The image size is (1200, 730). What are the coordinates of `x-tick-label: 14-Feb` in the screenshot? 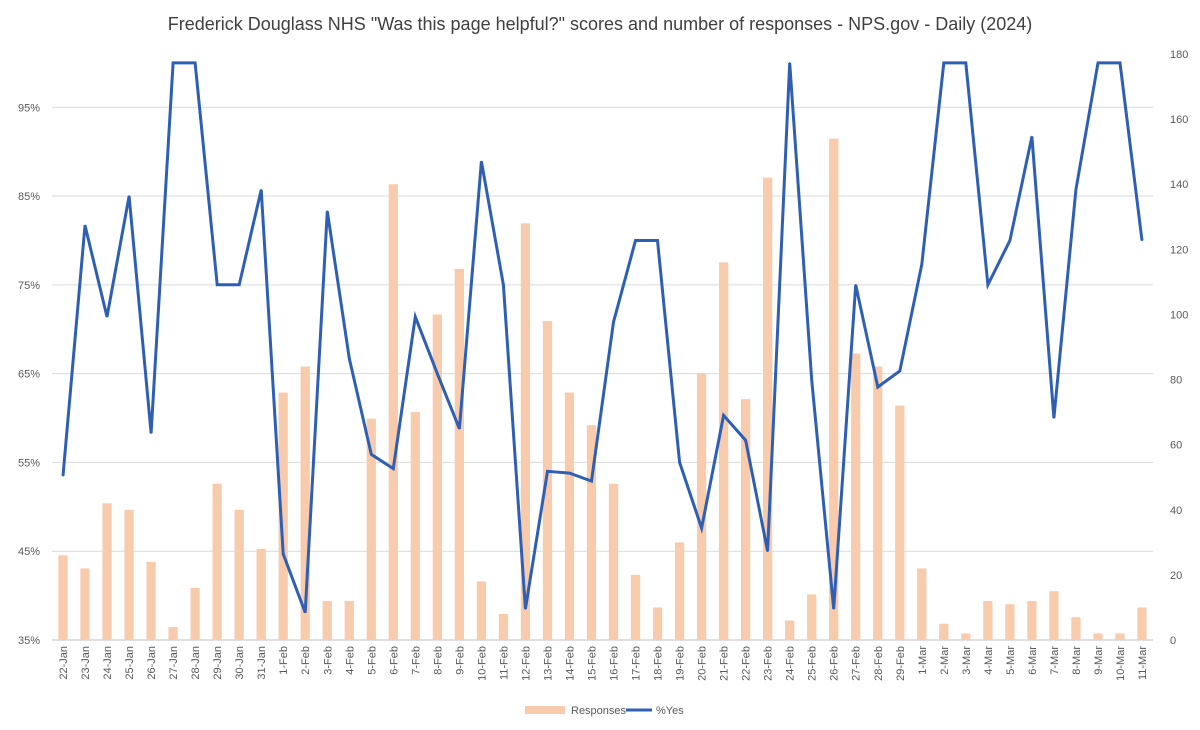 It's located at (570, 663).